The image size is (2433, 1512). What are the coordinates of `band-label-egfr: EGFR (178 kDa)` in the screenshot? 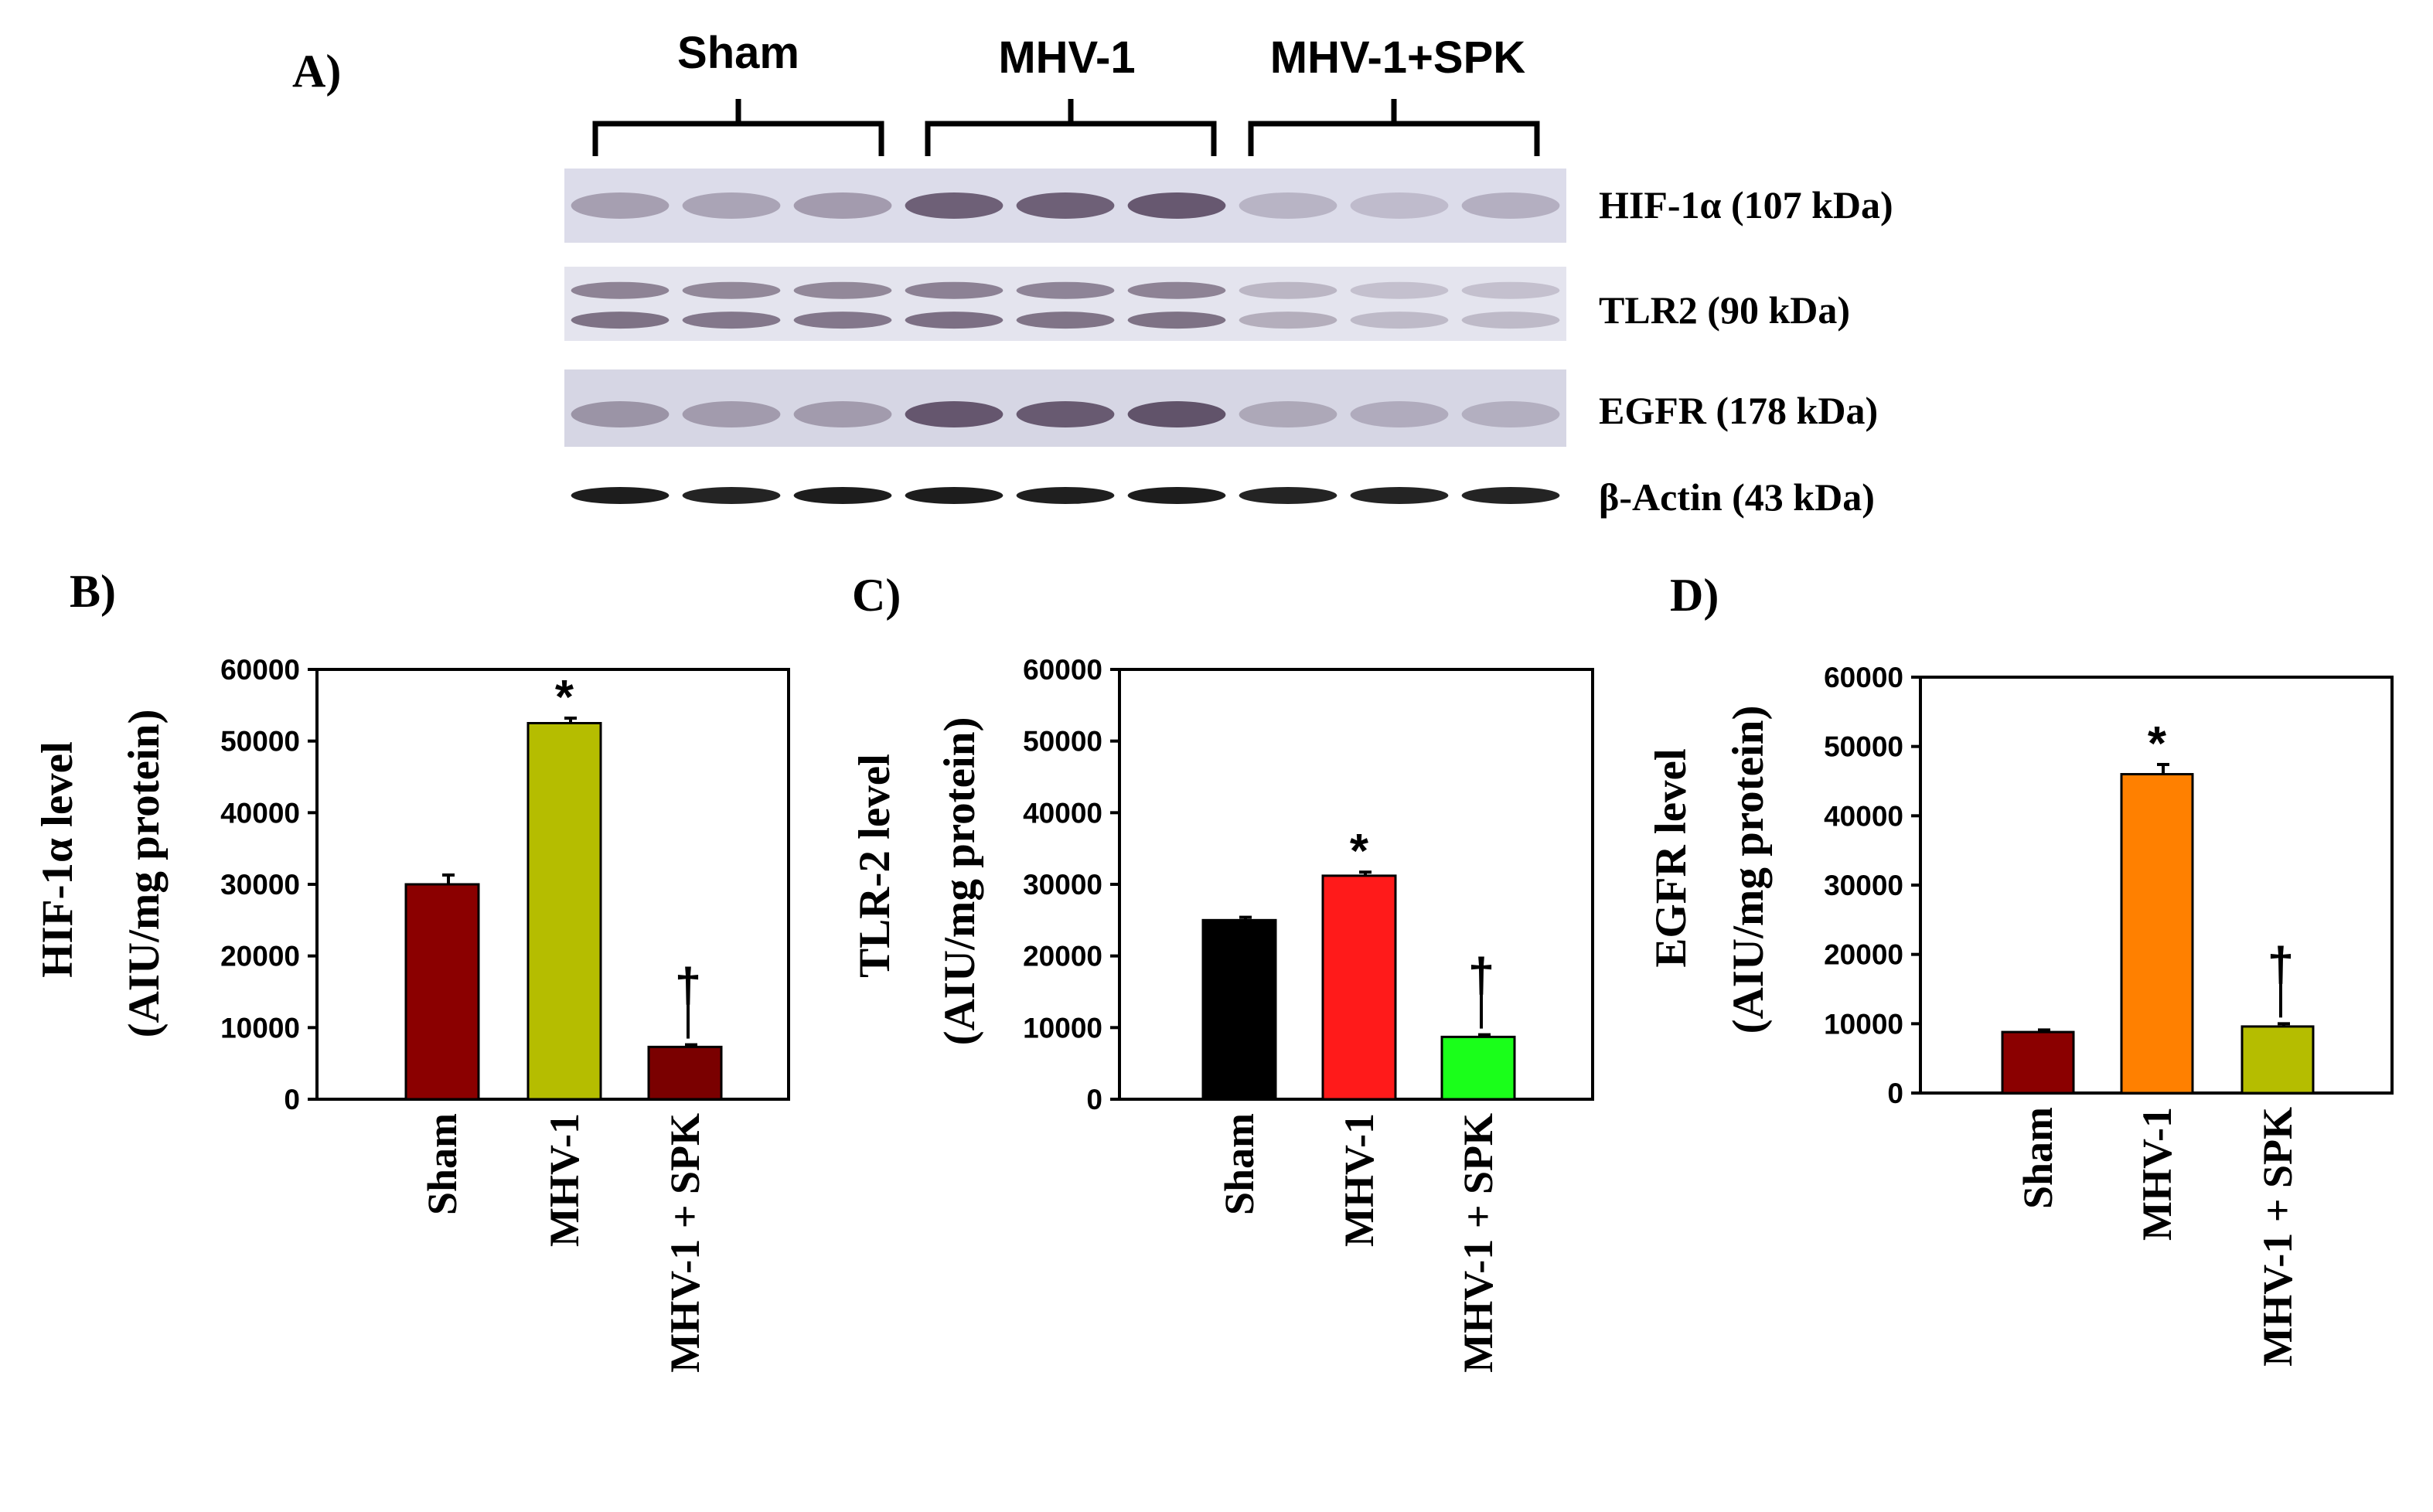 It's located at (1738, 410).